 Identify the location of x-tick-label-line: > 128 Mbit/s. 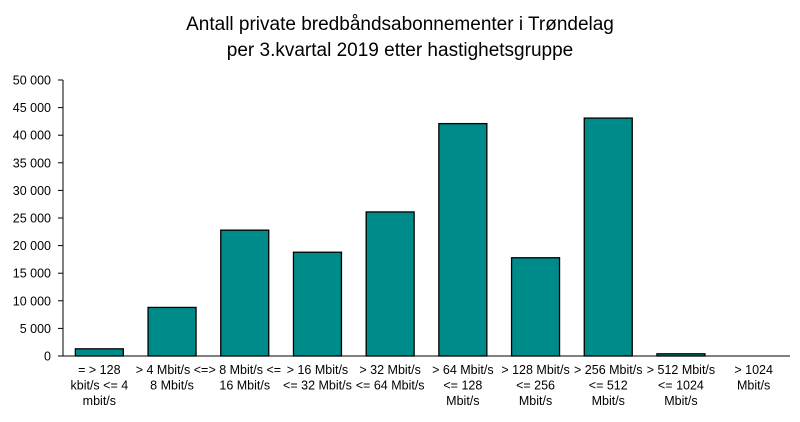
(535, 370).